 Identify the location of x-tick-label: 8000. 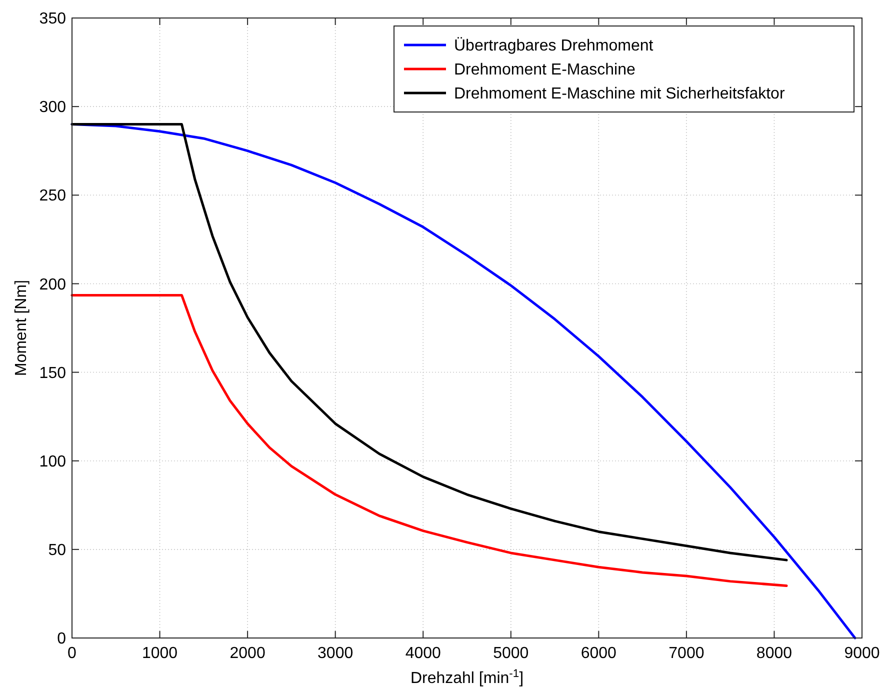
(774, 653).